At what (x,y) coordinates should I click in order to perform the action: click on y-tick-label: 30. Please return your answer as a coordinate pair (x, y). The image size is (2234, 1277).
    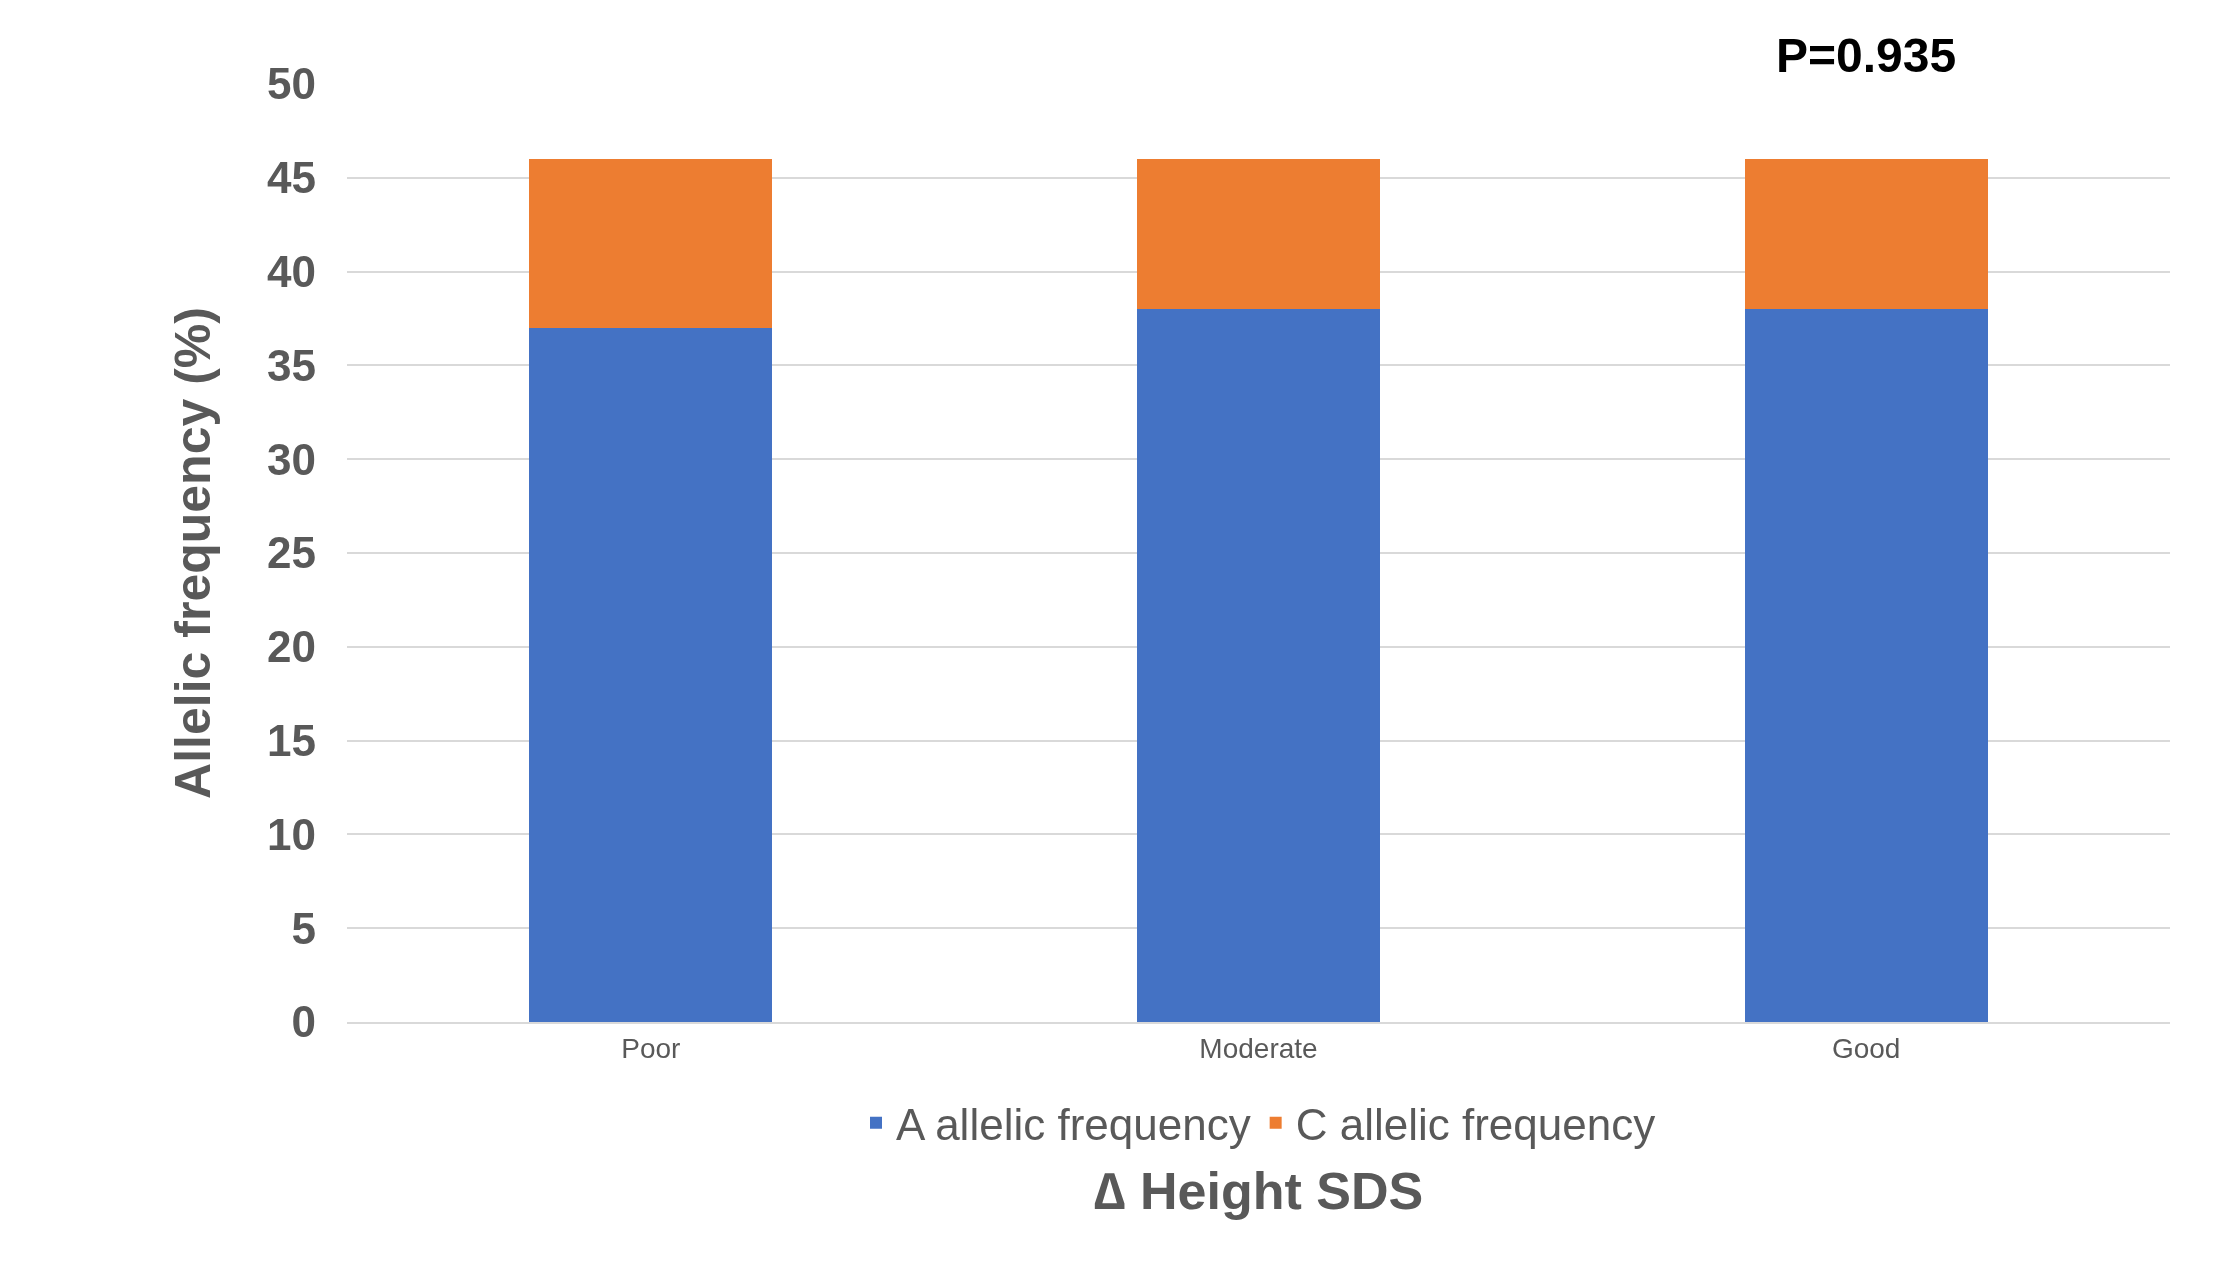
    Looking at the image, I should click on (291, 459).